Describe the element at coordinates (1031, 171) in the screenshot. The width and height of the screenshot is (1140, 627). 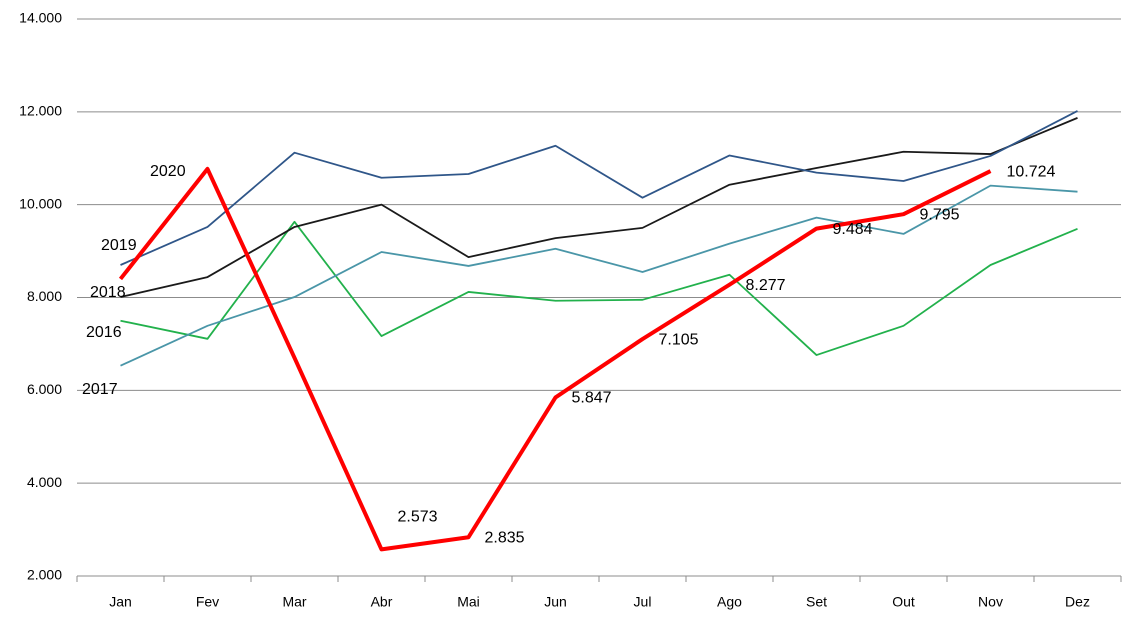
I see `data-label: 10.724` at that location.